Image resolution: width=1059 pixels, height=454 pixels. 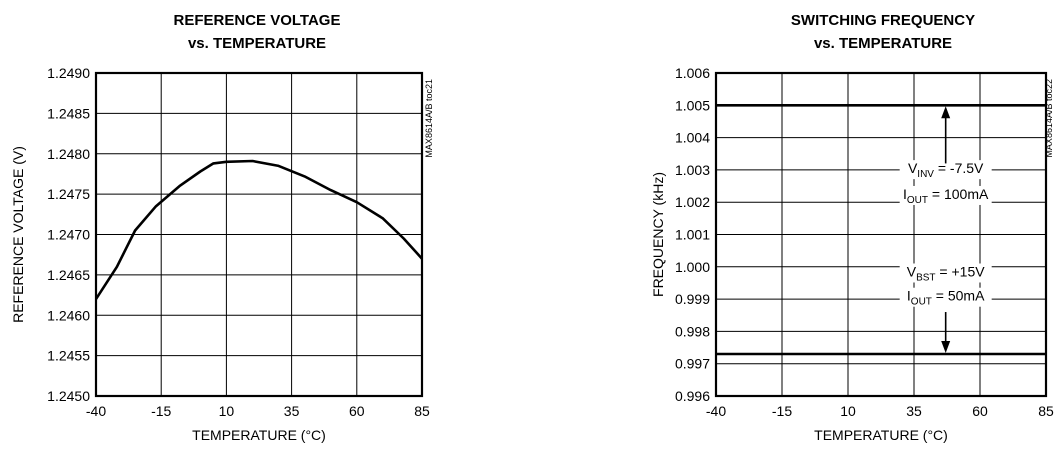 I want to click on y-tick-label: 1.2455, so click(x=68, y=356).